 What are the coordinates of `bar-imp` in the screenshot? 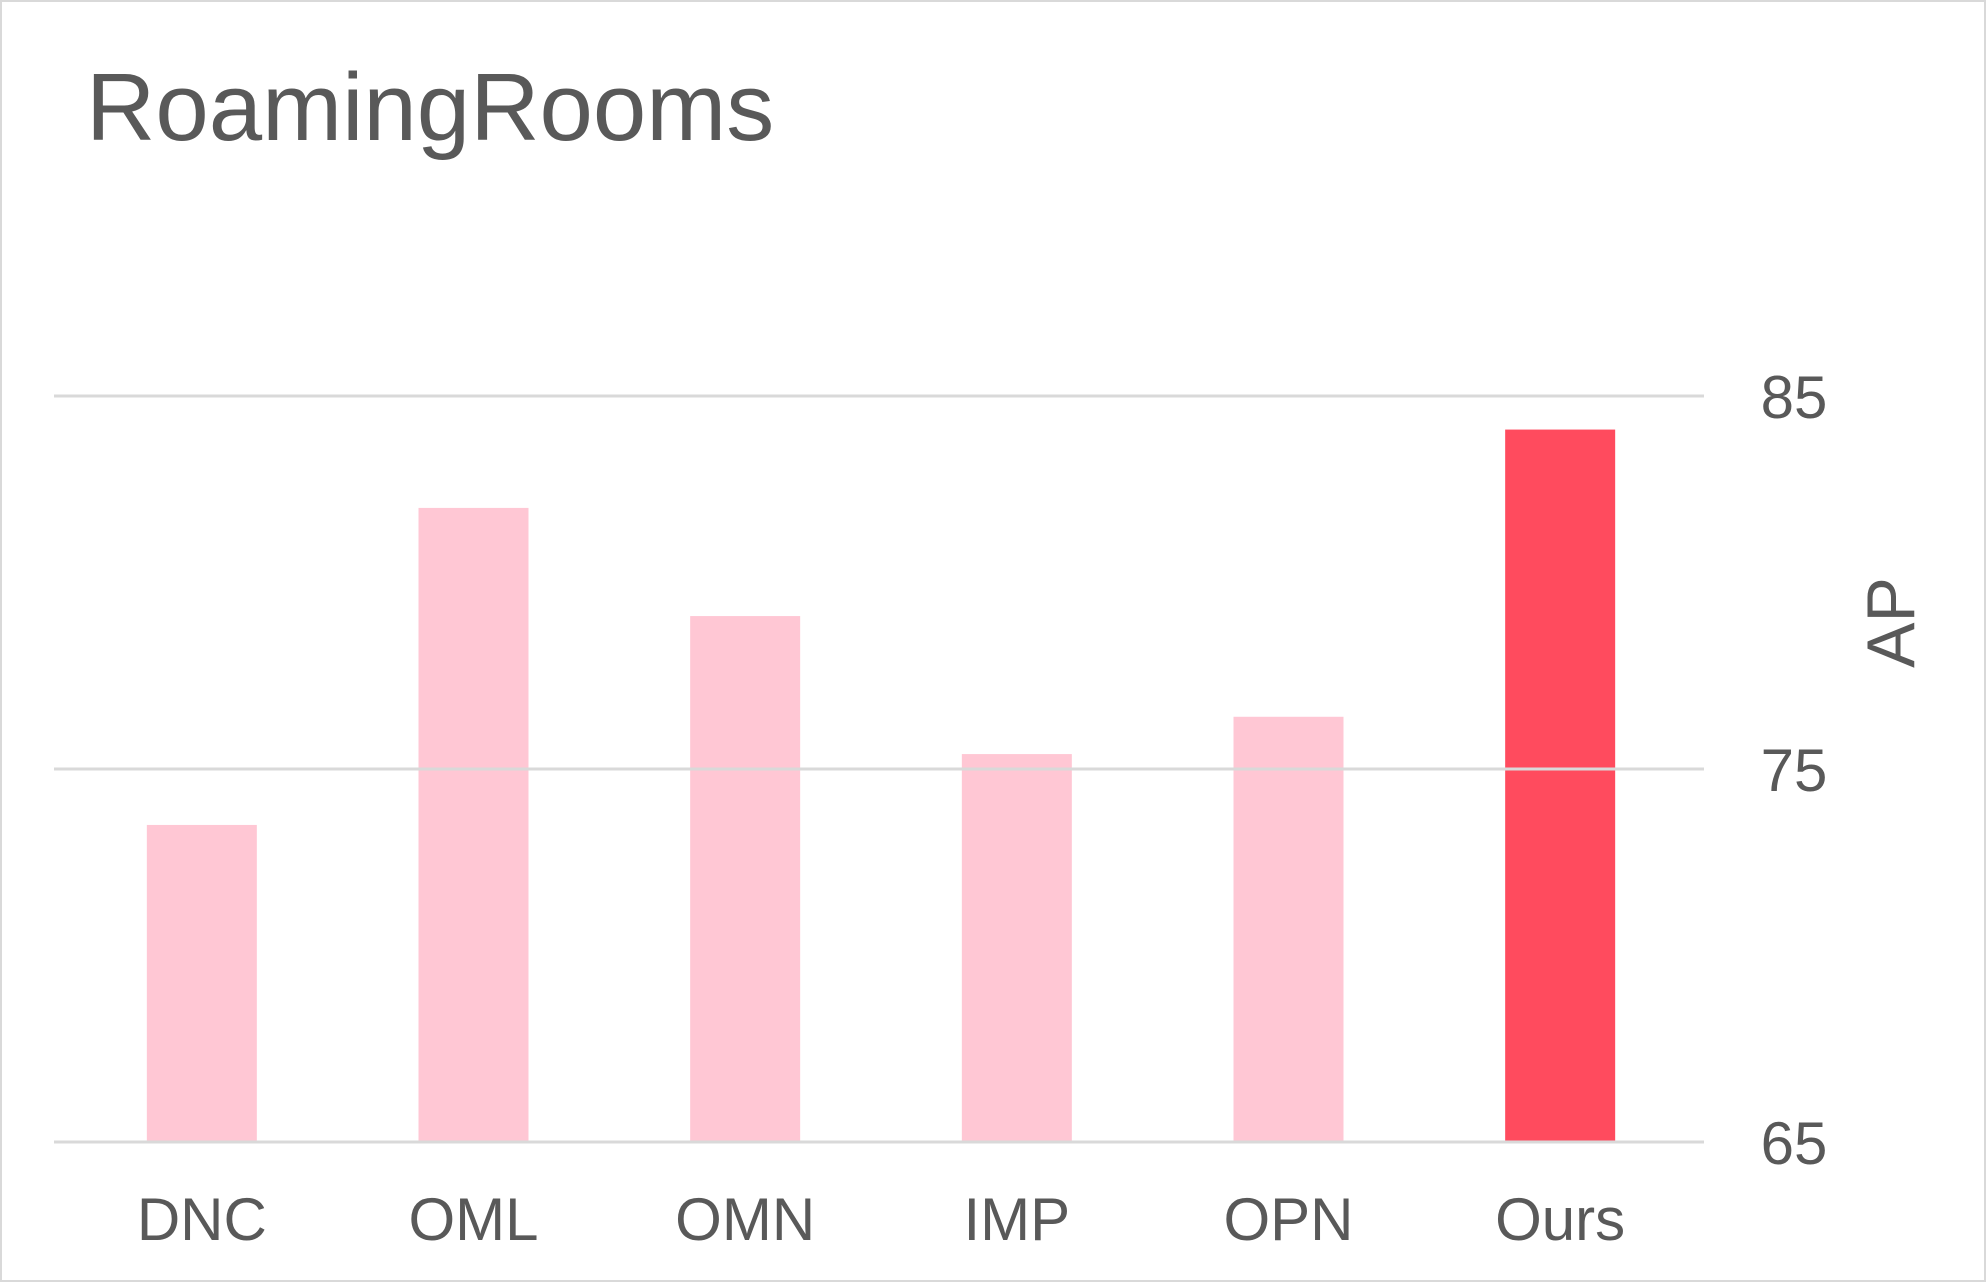 It's located at (1016, 947).